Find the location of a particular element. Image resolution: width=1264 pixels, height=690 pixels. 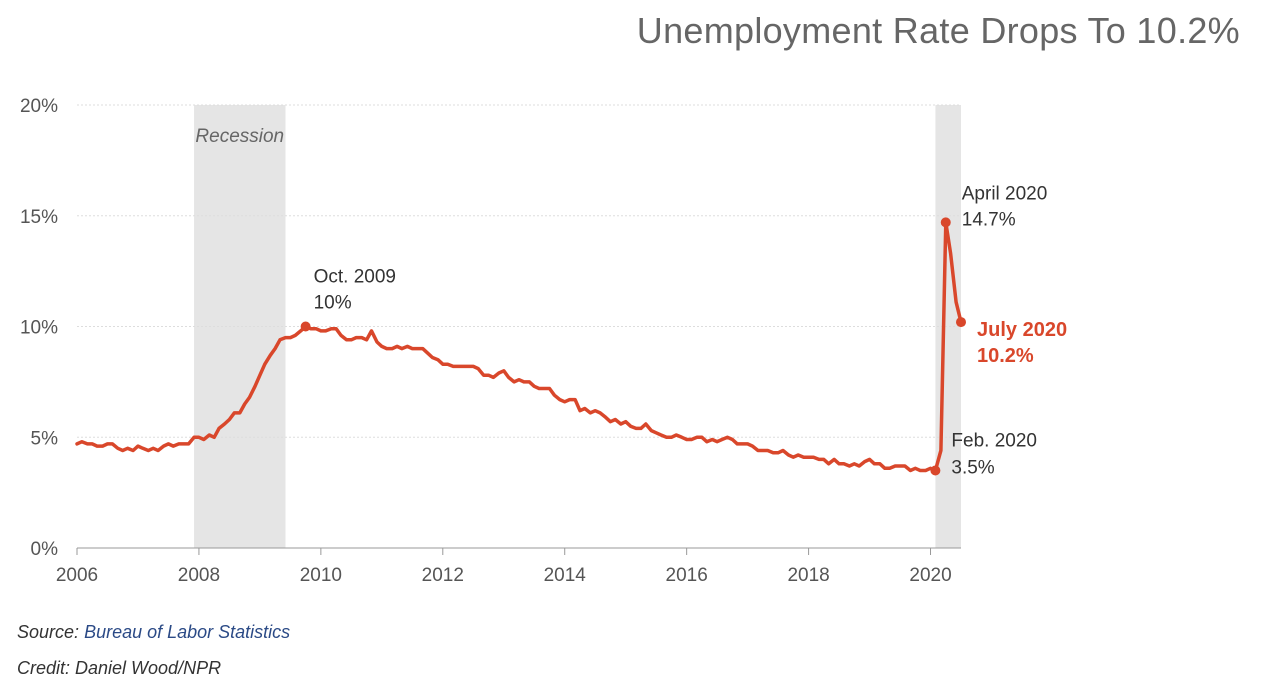

x-tick-label: 2016 is located at coordinates (687, 575).